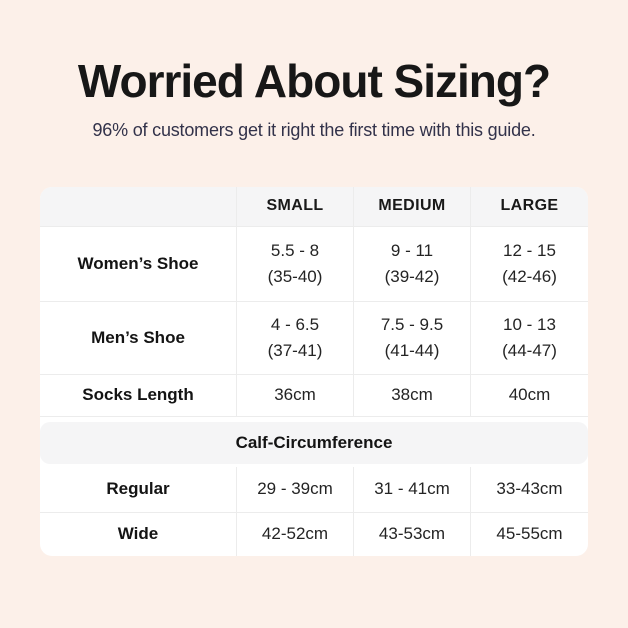 Image resolution: width=628 pixels, height=628 pixels. What do you see at coordinates (529, 350) in the screenshot?
I see `value-line: (44-47)` at bounding box center [529, 350].